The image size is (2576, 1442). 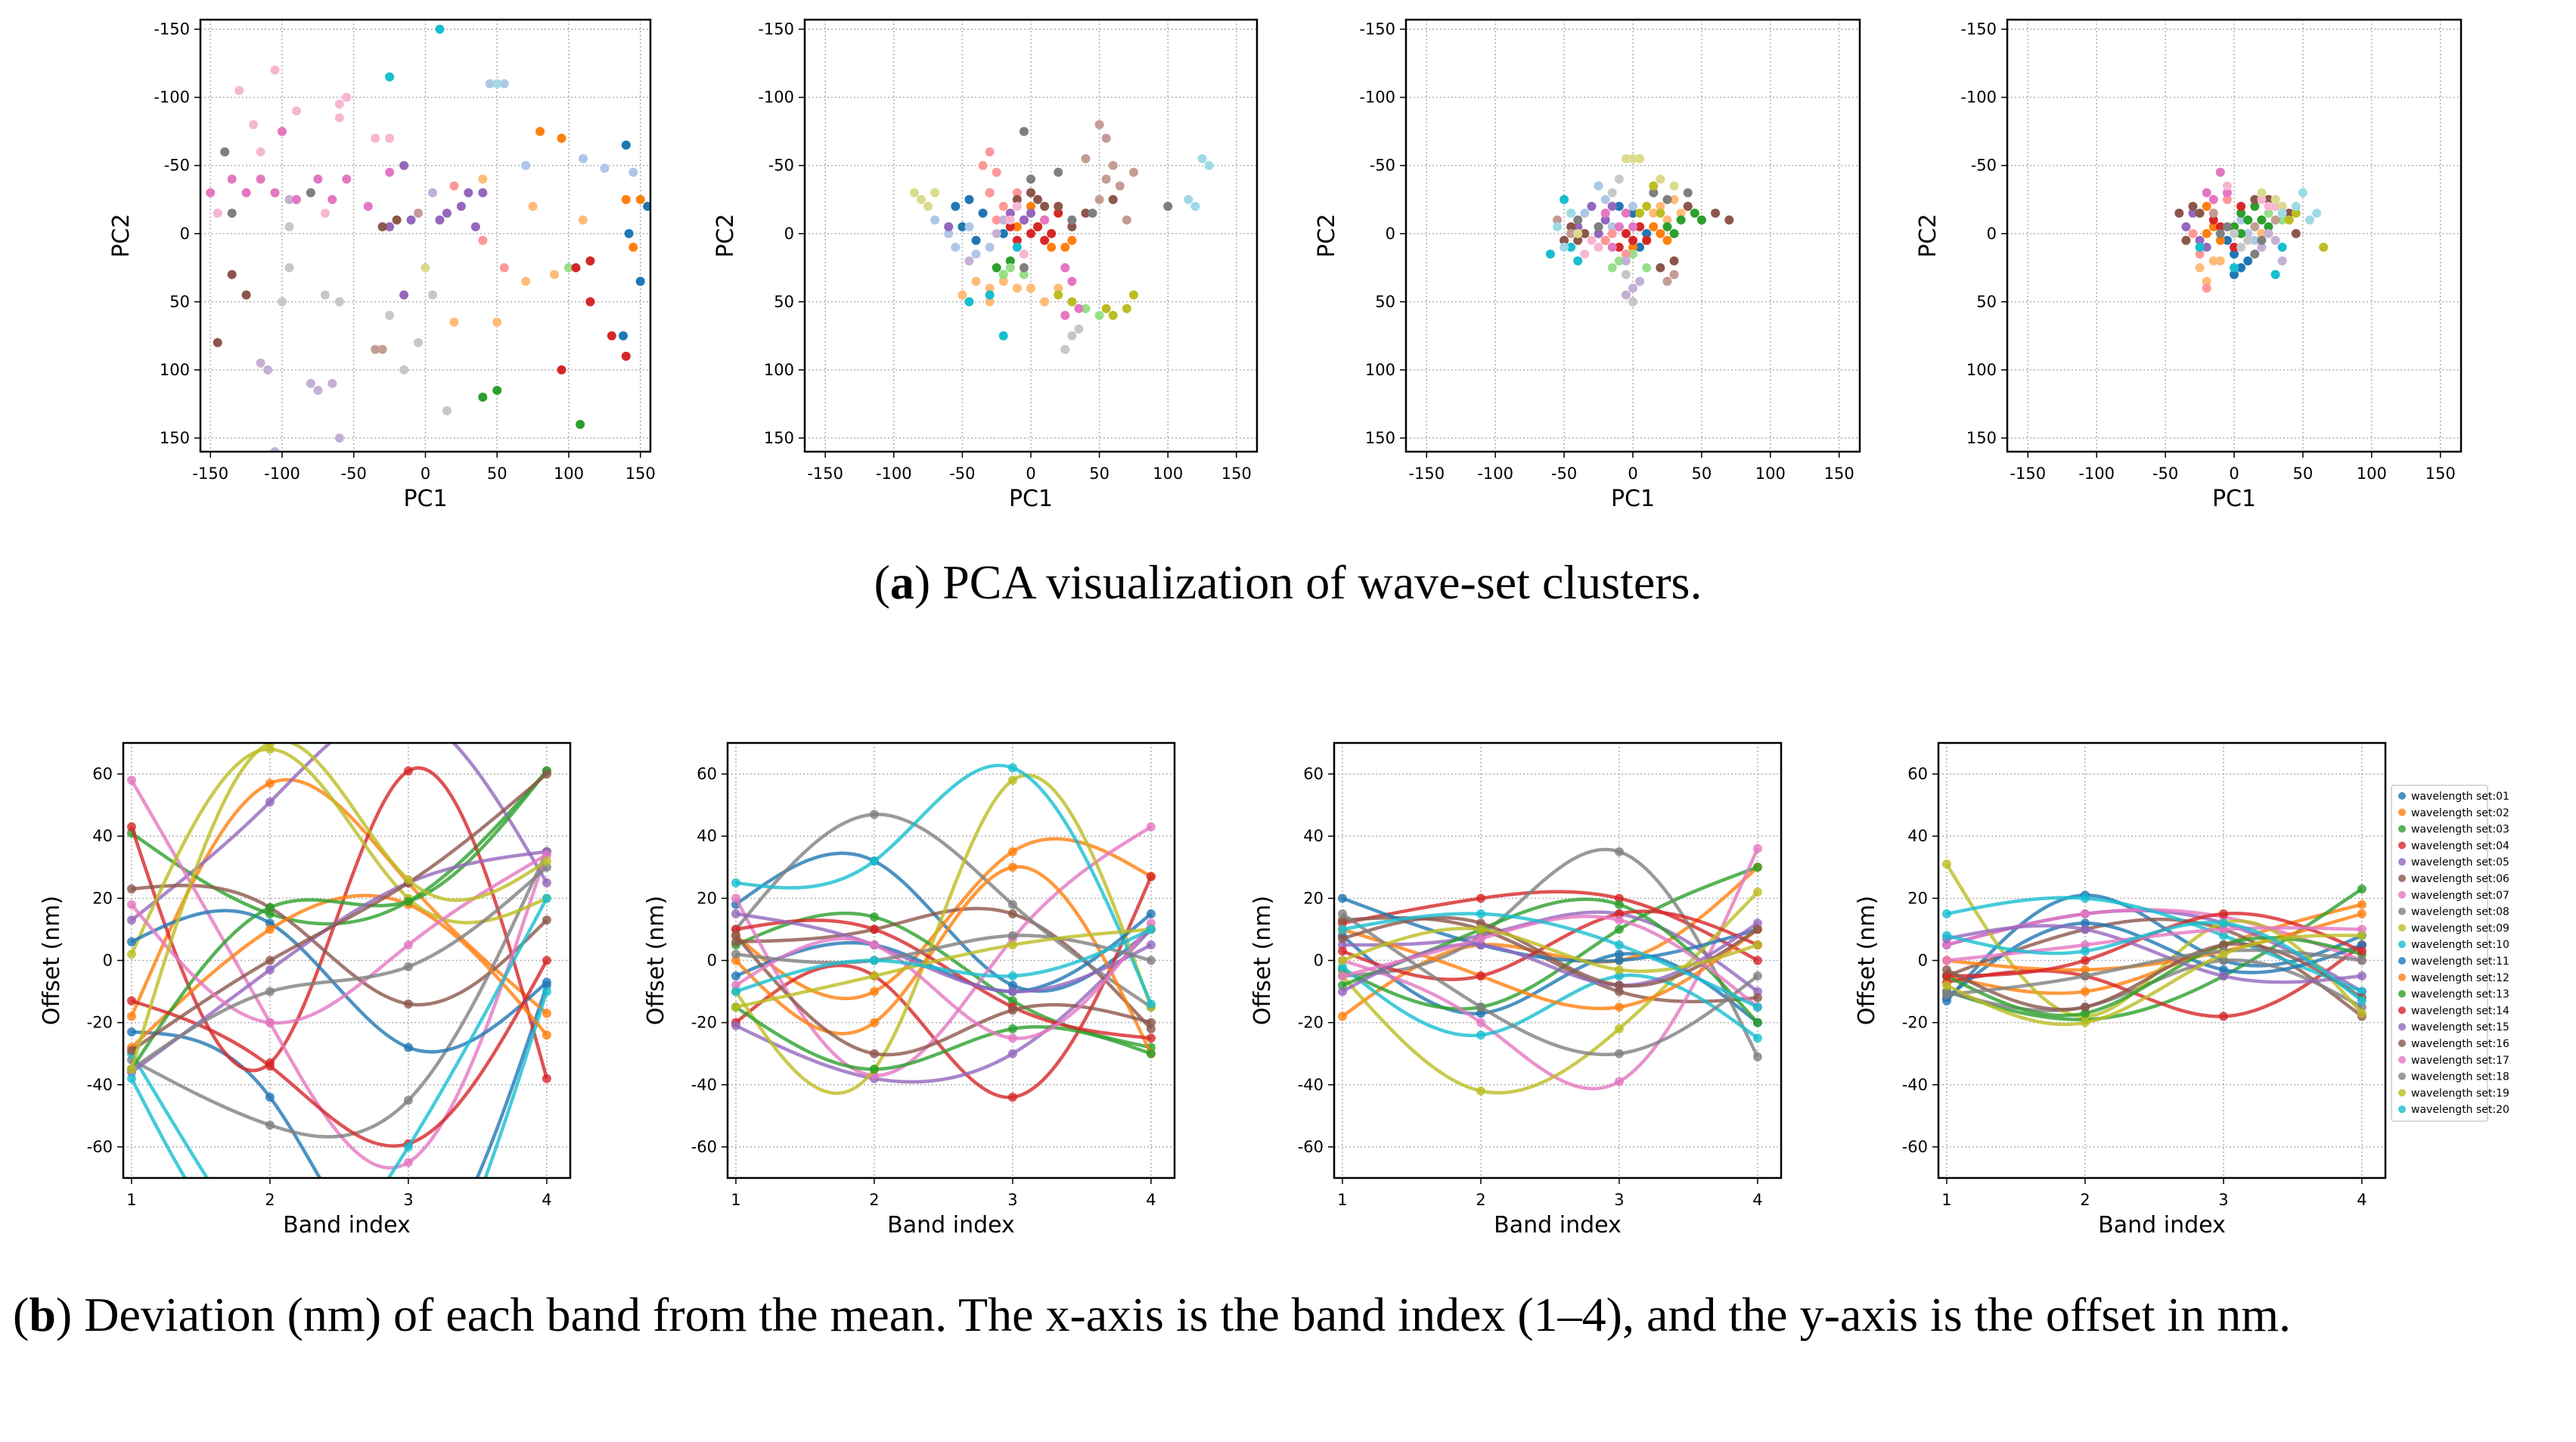 What do you see at coordinates (52, 961) in the screenshot?
I see `y-axis-label: Offset (nm)` at bounding box center [52, 961].